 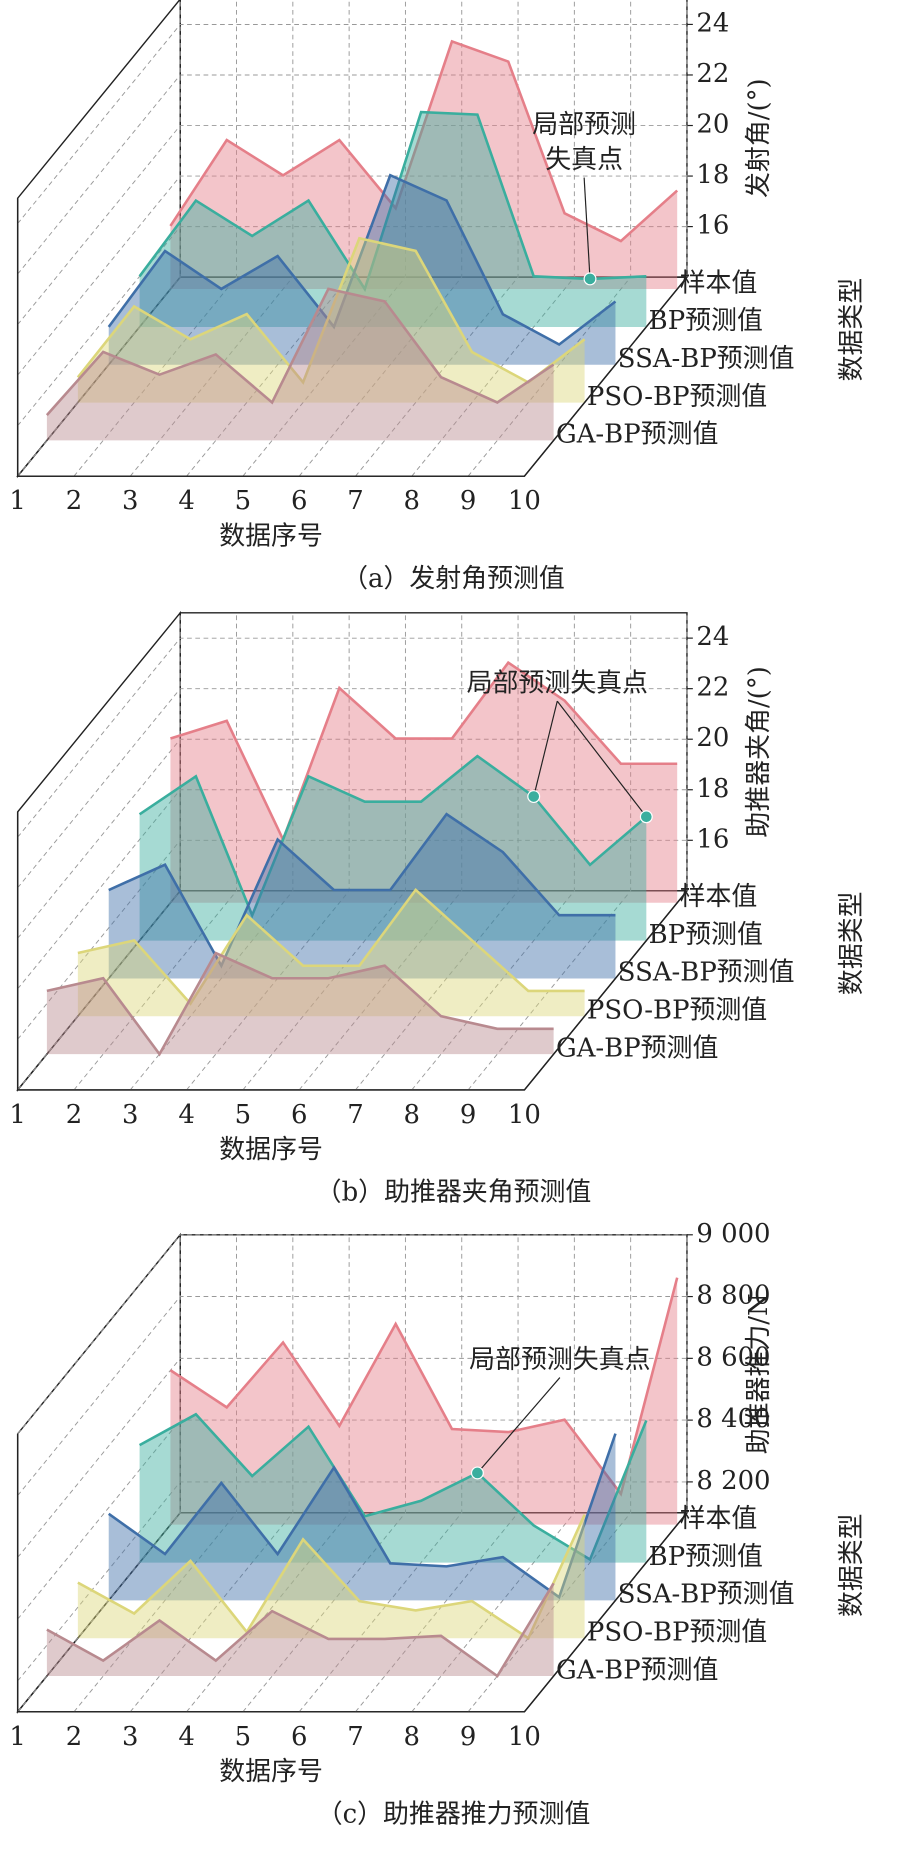 What do you see at coordinates (733, 1296) in the screenshot?
I see `z-tick-label: 8 800` at bounding box center [733, 1296].